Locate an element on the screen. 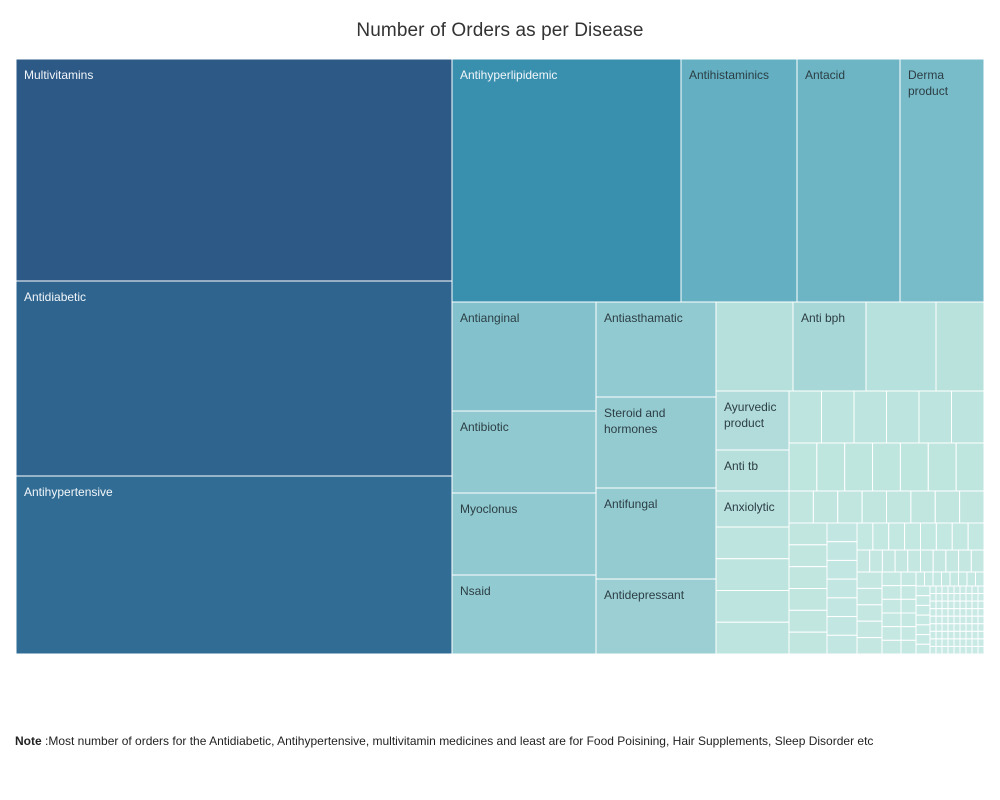 The image size is (1000, 800). treemap-cell-antihypertensive is located at coordinates (234, 565).